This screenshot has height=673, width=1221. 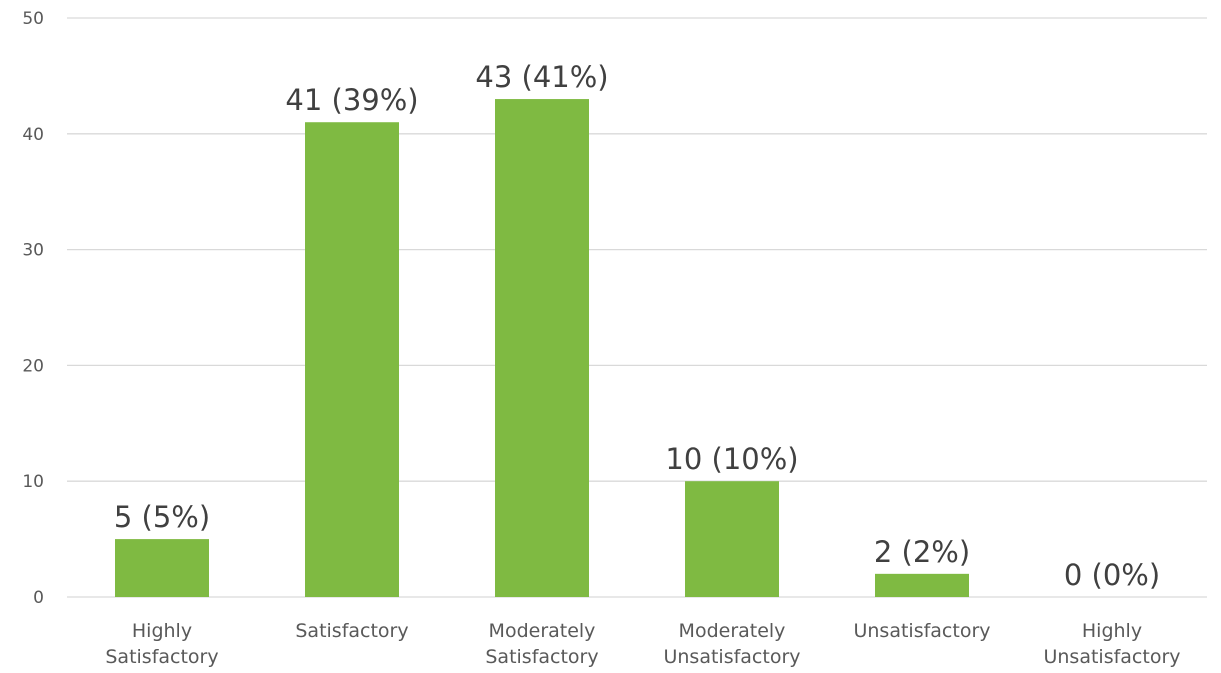 What do you see at coordinates (33, 251) in the screenshot?
I see `y-tick-label: 30` at bounding box center [33, 251].